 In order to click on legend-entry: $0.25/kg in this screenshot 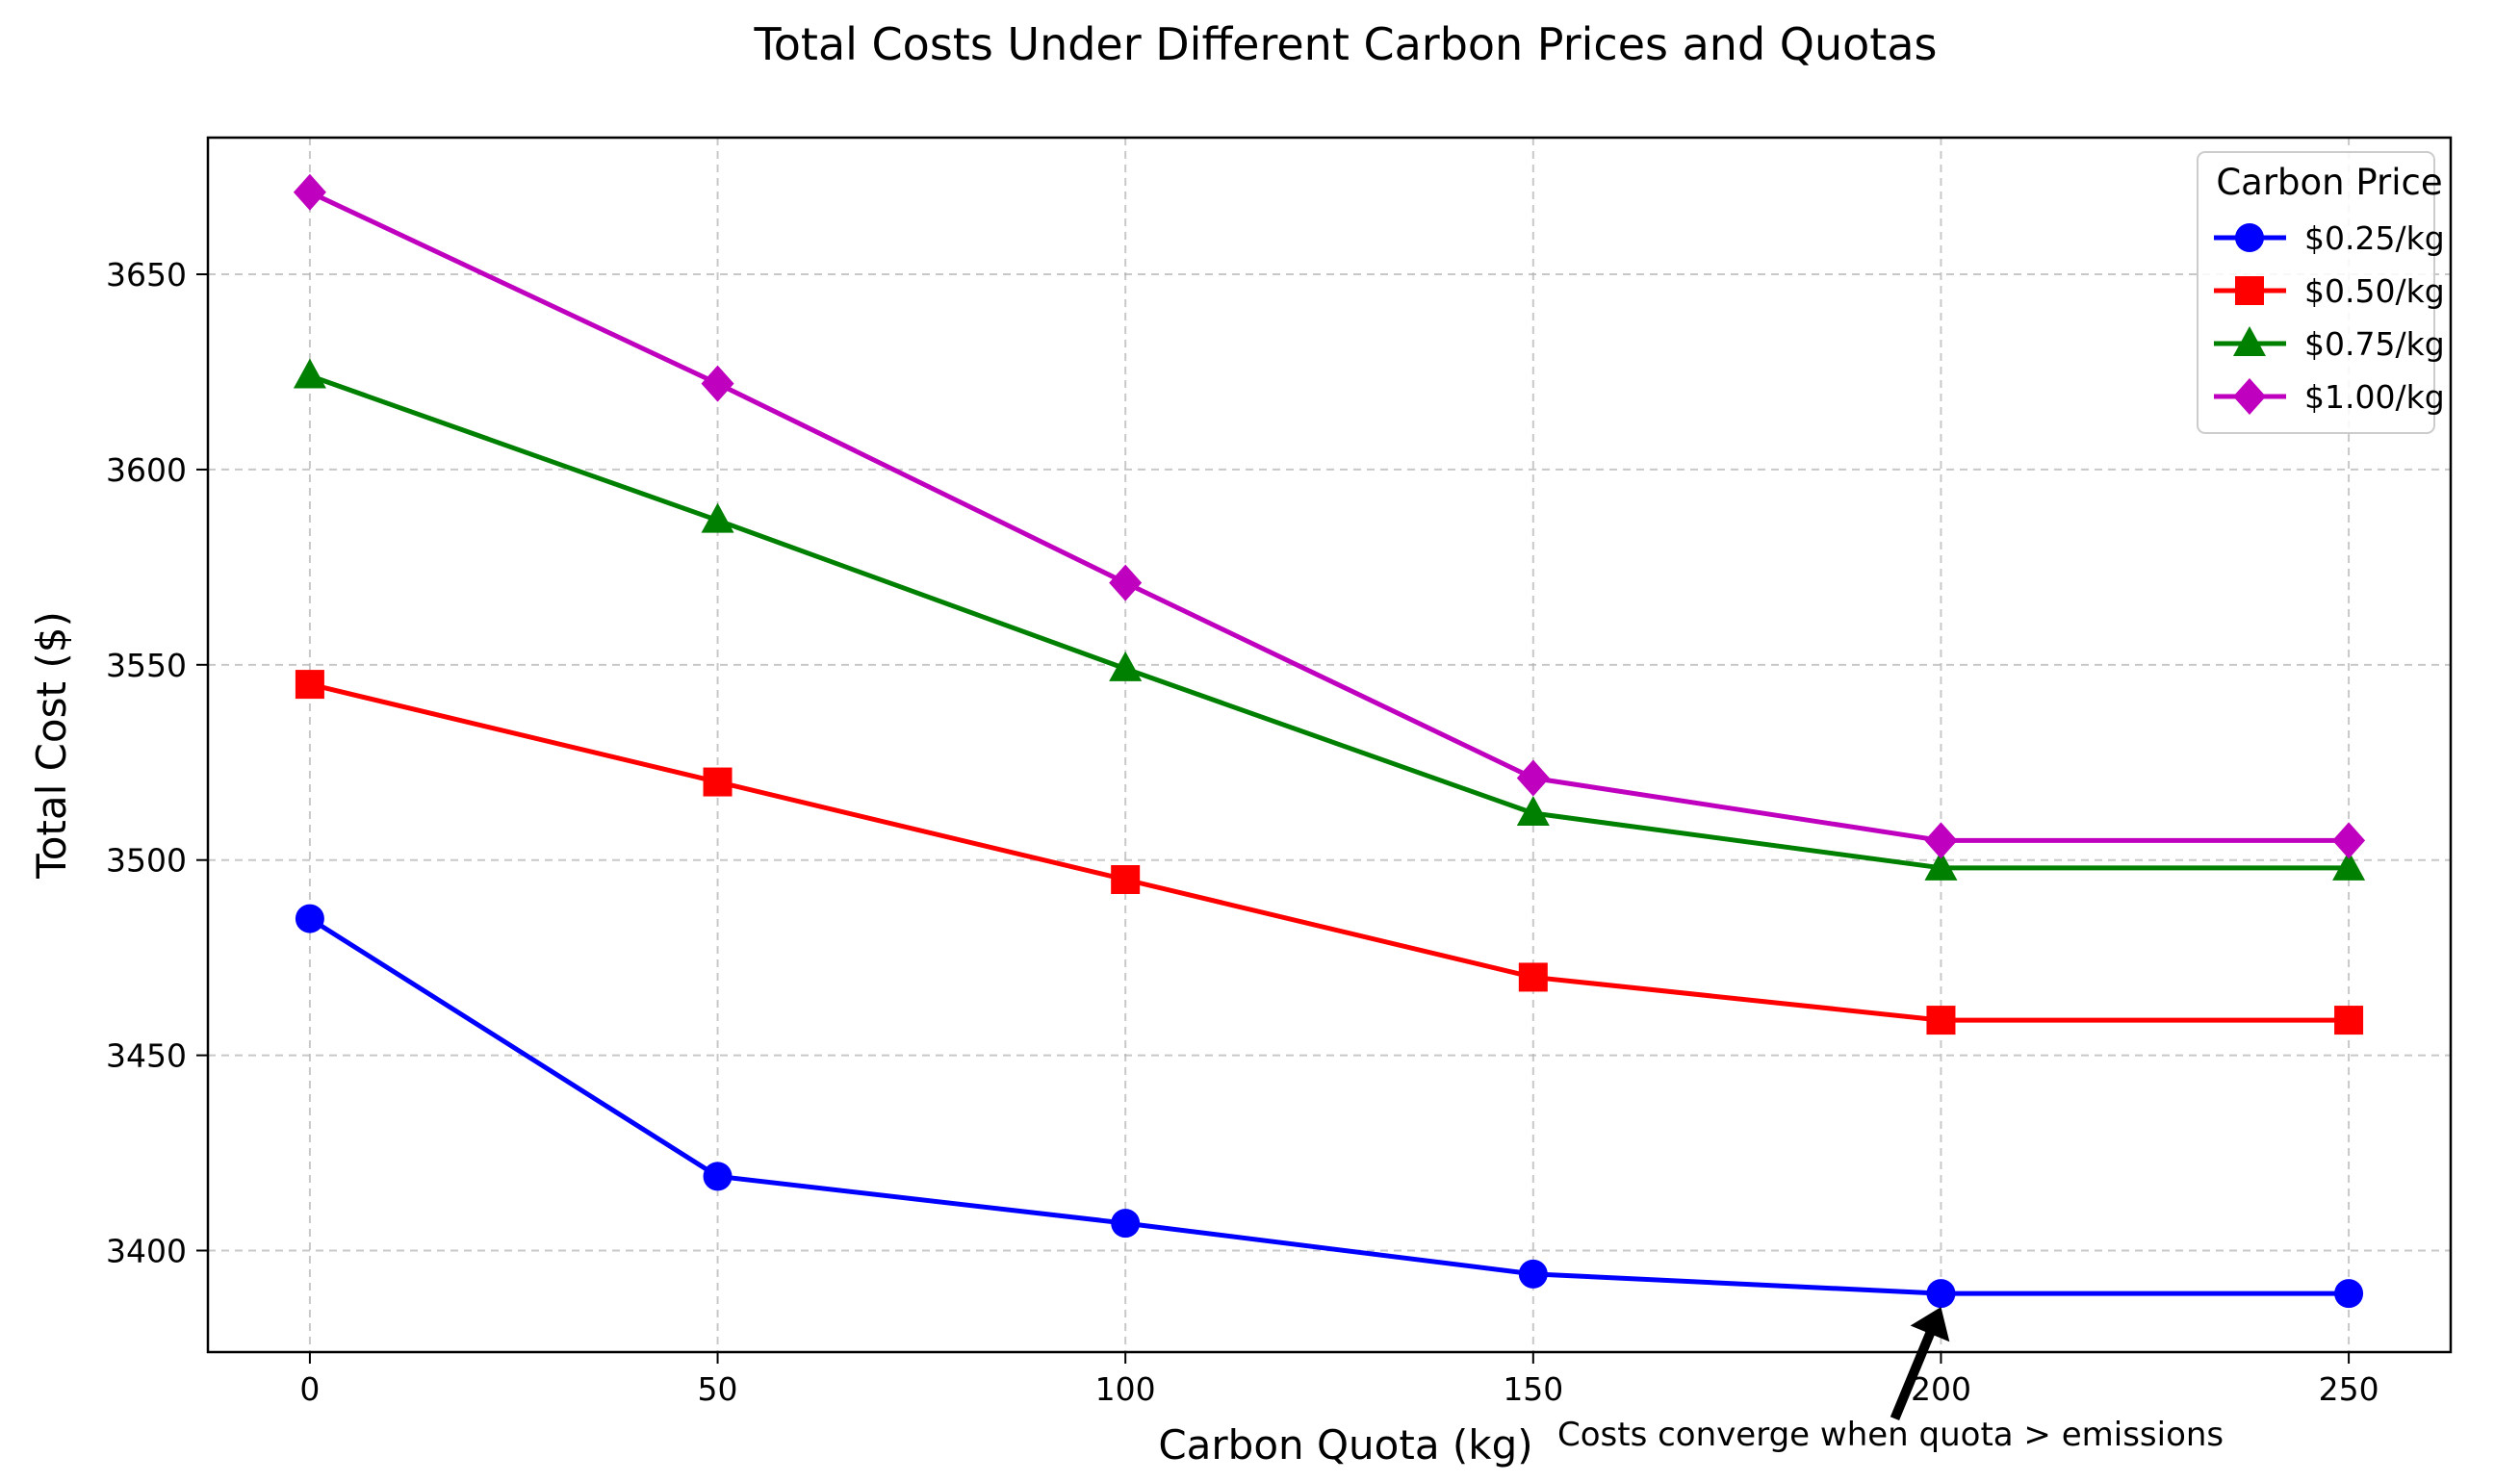, I will do `click(2329, 238)`.